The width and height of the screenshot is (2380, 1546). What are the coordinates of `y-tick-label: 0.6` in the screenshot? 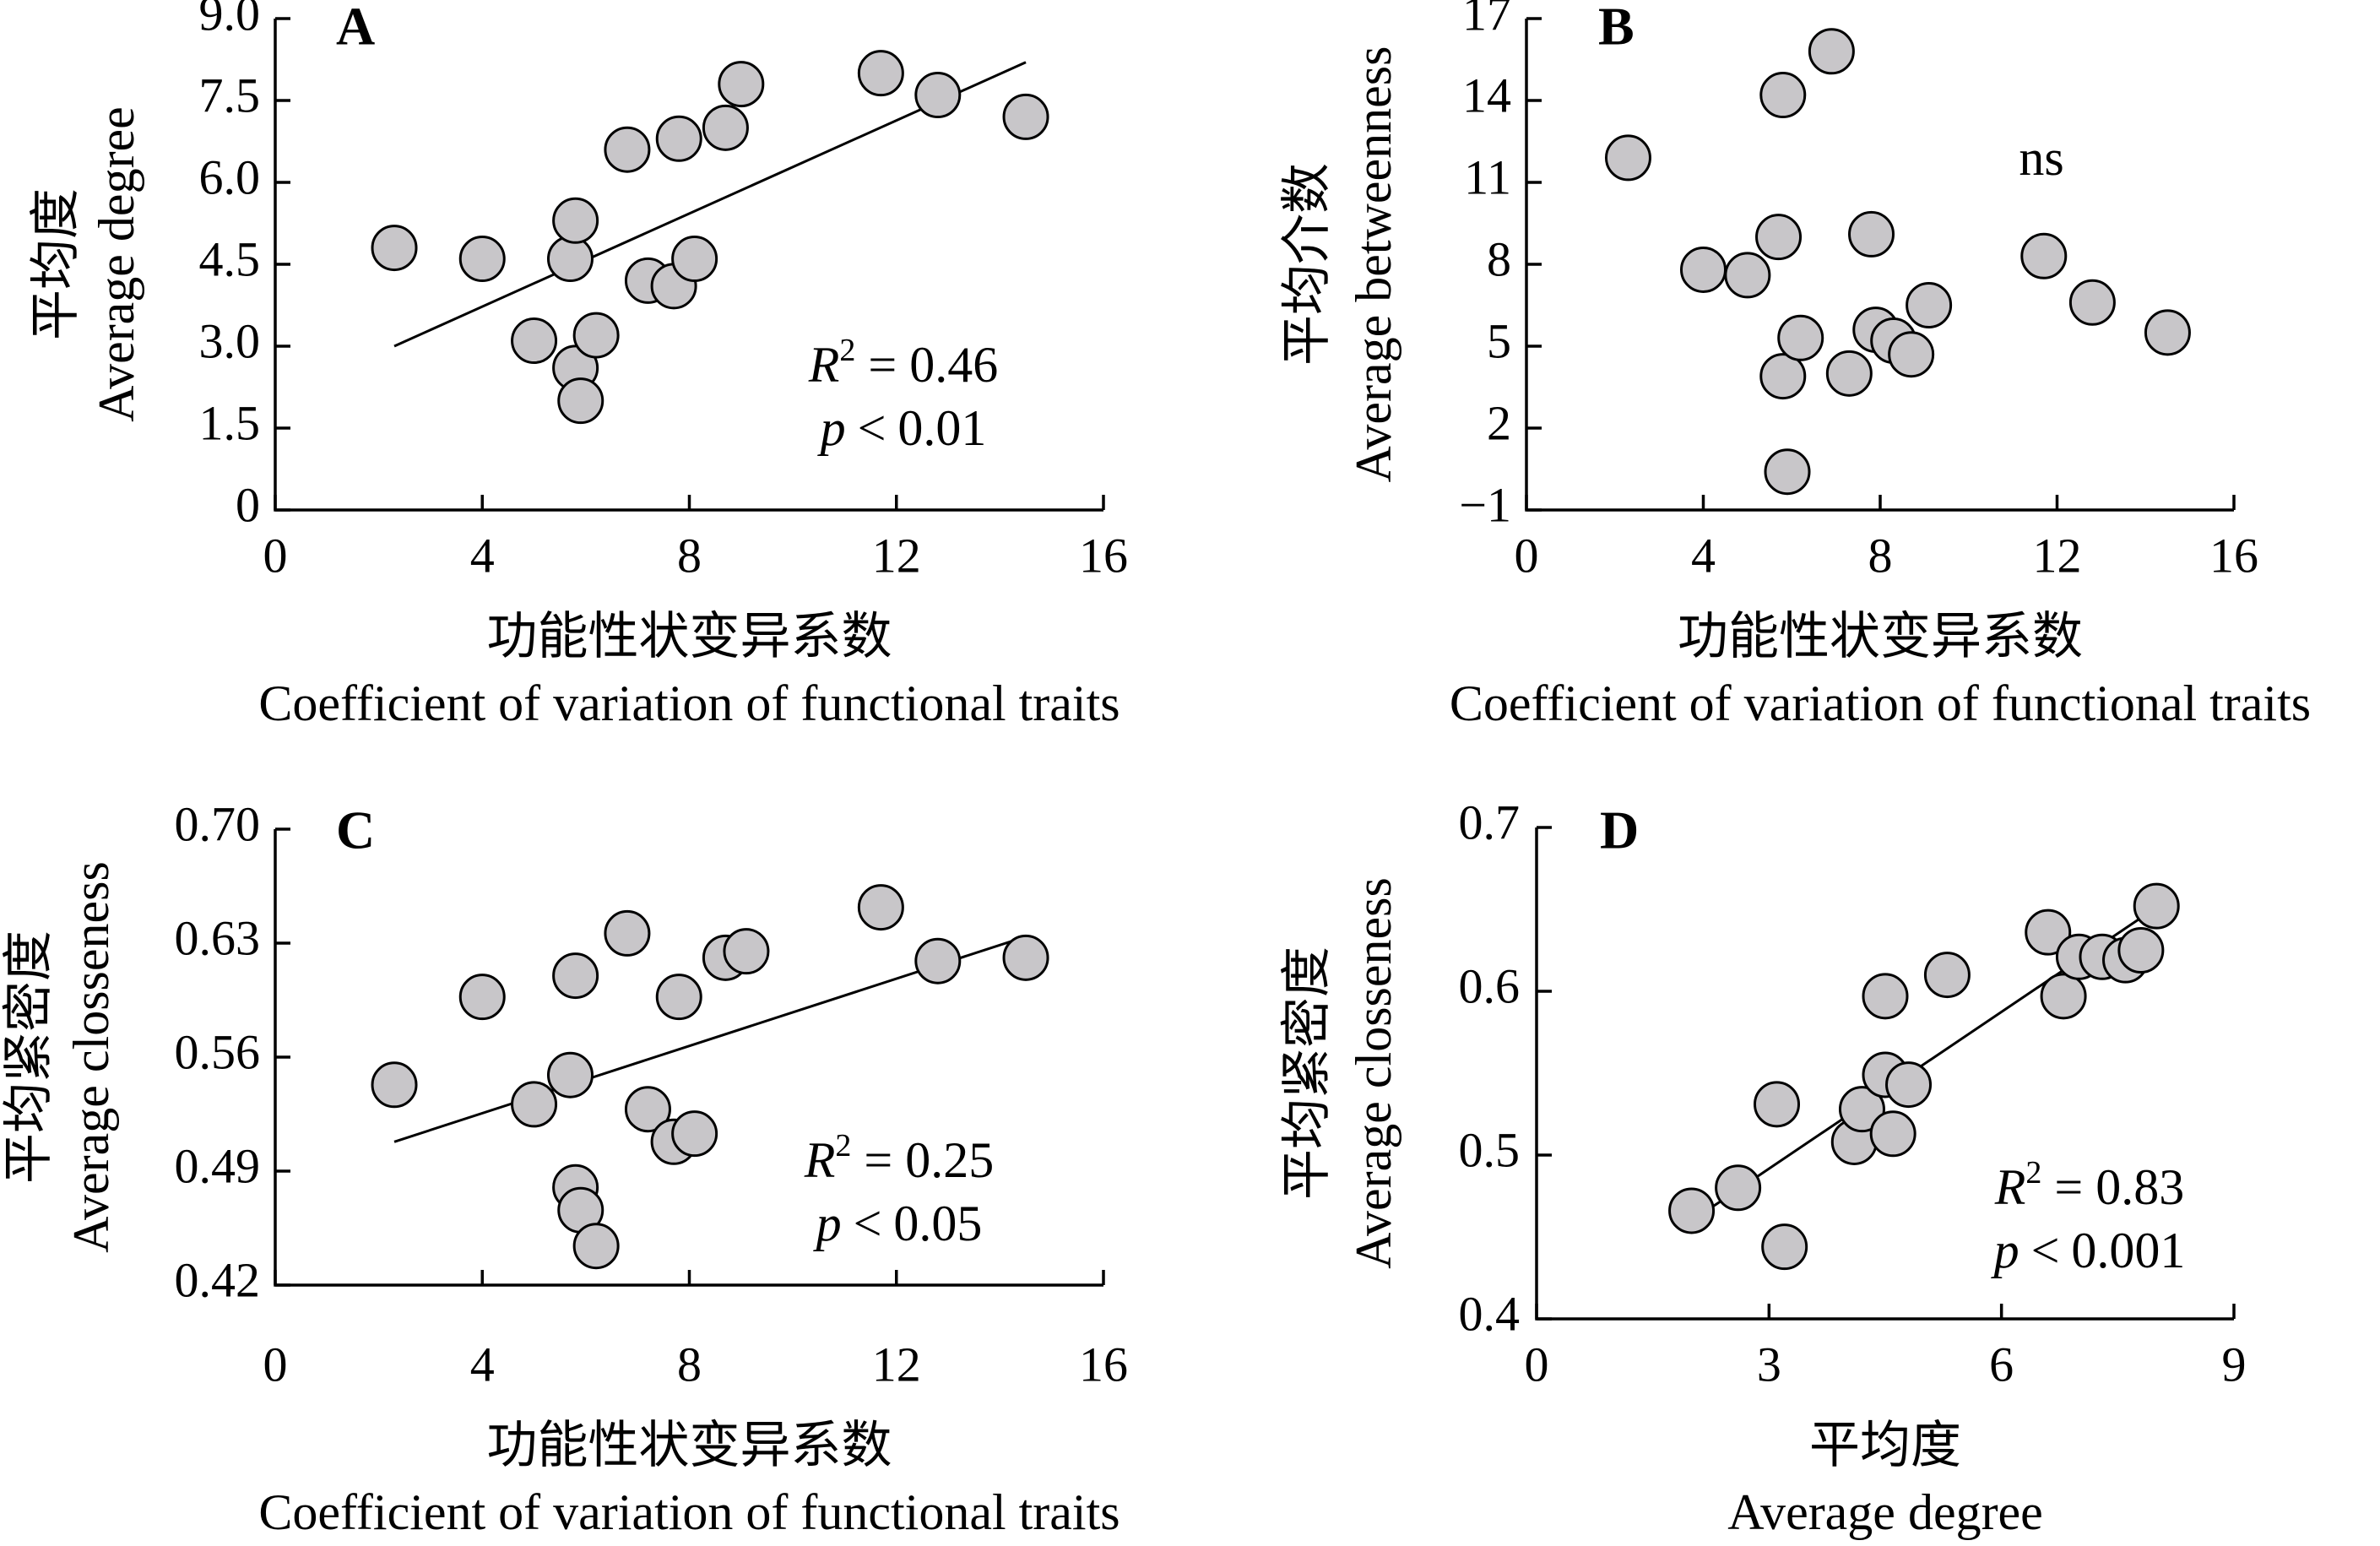 It's located at (1490, 985).